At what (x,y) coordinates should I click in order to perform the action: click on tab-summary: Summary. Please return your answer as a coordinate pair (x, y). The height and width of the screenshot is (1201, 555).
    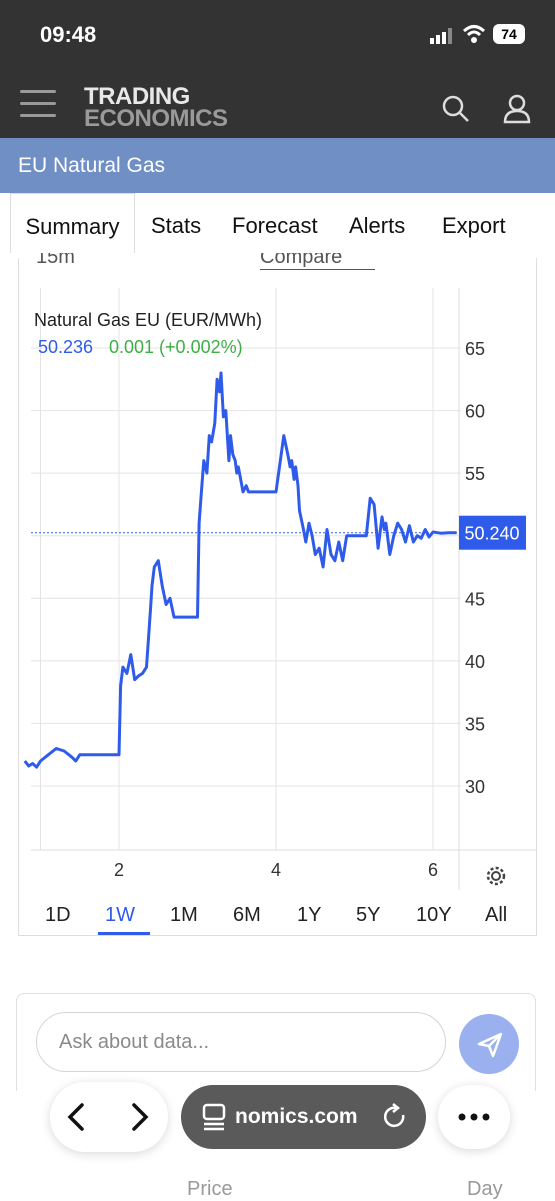
    Looking at the image, I should click on (72, 223).